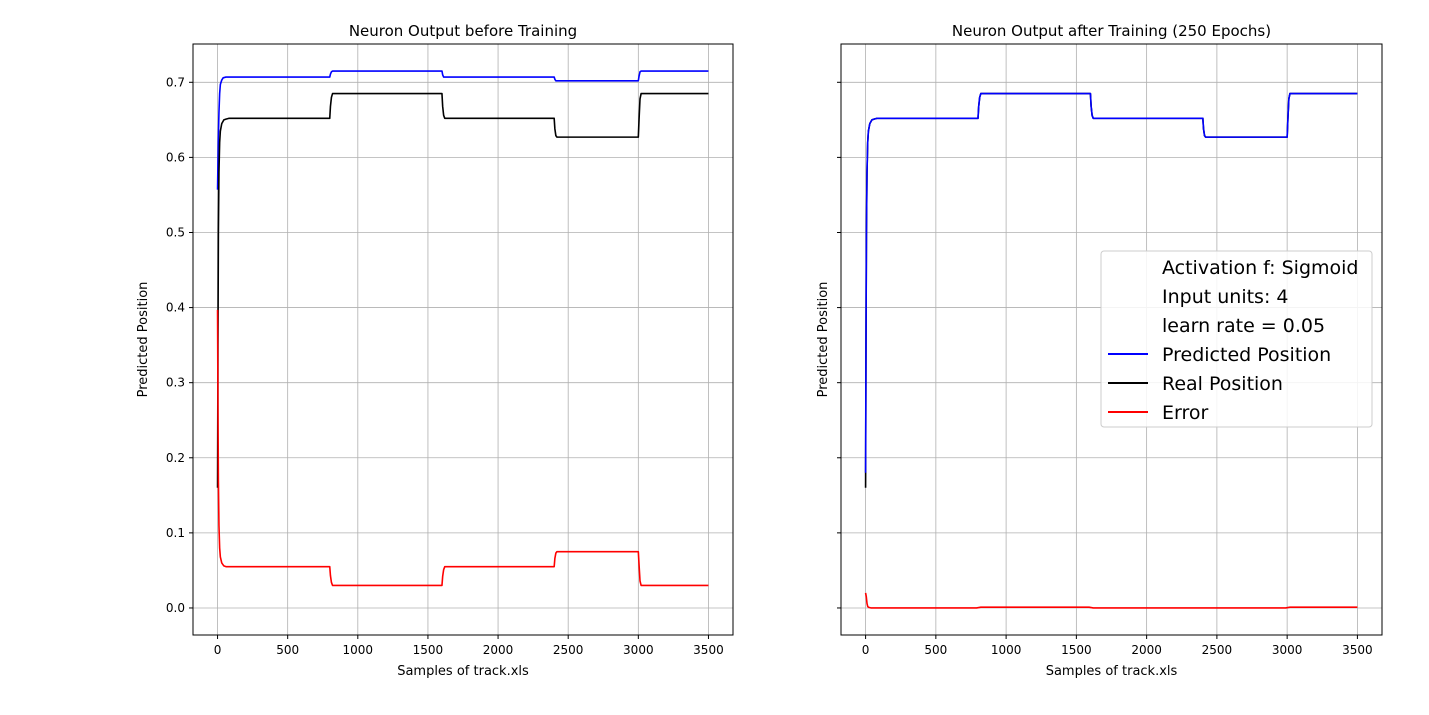 This screenshot has width=1429, height=715. I want to click on y-tick-label: 0.1, so click(175, 533).